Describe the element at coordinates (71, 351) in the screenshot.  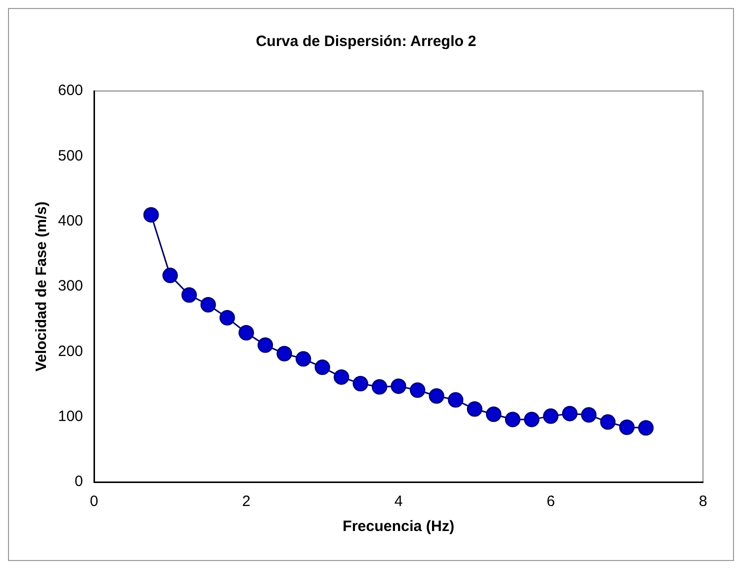
I see `y-tick-label: 200` at that location.